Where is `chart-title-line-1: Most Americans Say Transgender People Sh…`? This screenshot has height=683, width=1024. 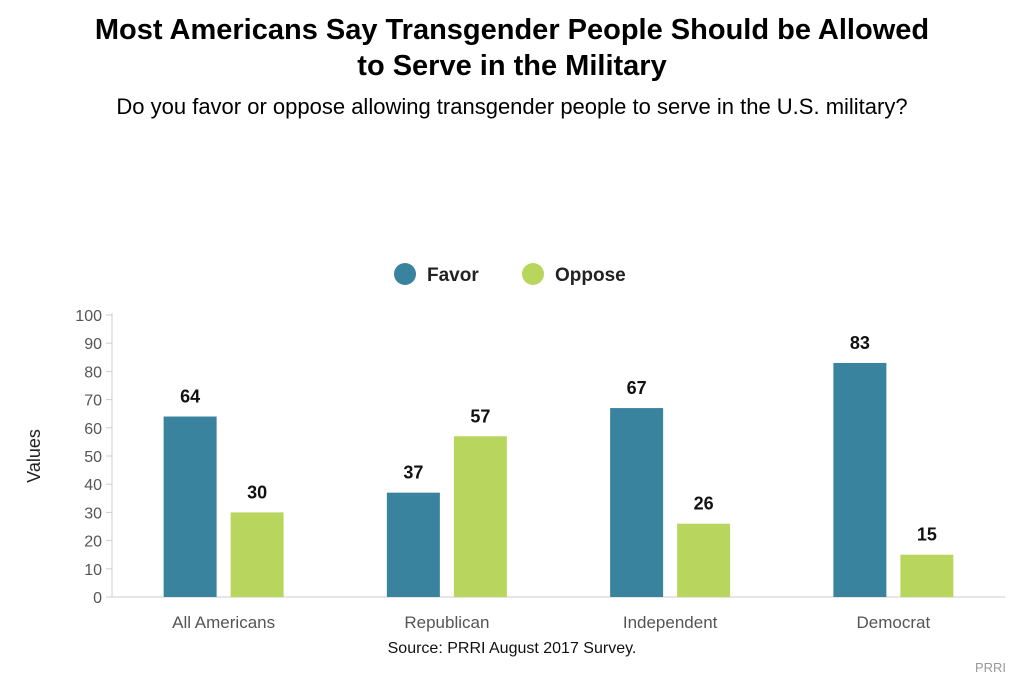 chart-title-line-1: Most Americans Say Transgender People Sh… is located at coordinates (512, 30).